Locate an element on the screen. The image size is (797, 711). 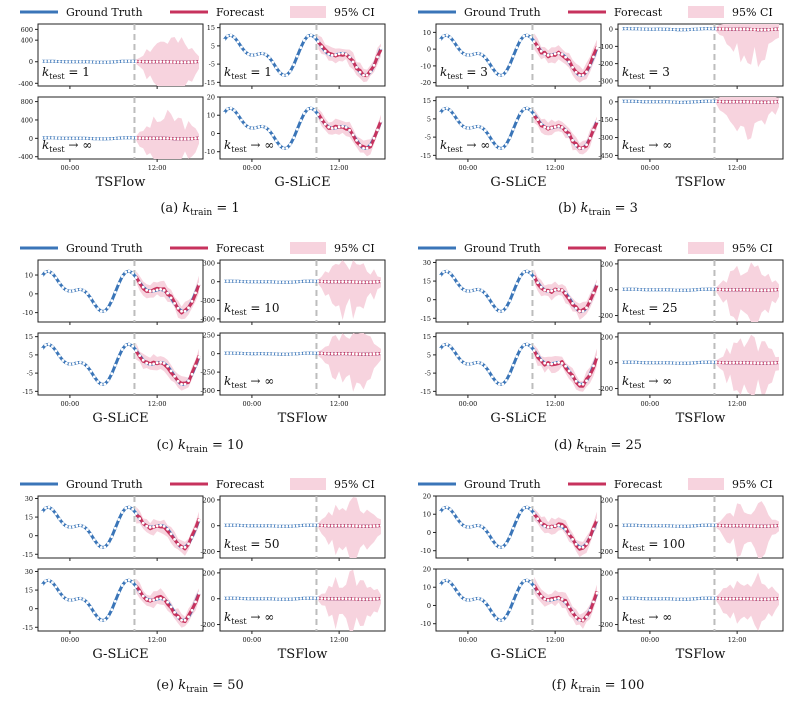
y-tick-label: 0 is located at coordinates (213, 354).